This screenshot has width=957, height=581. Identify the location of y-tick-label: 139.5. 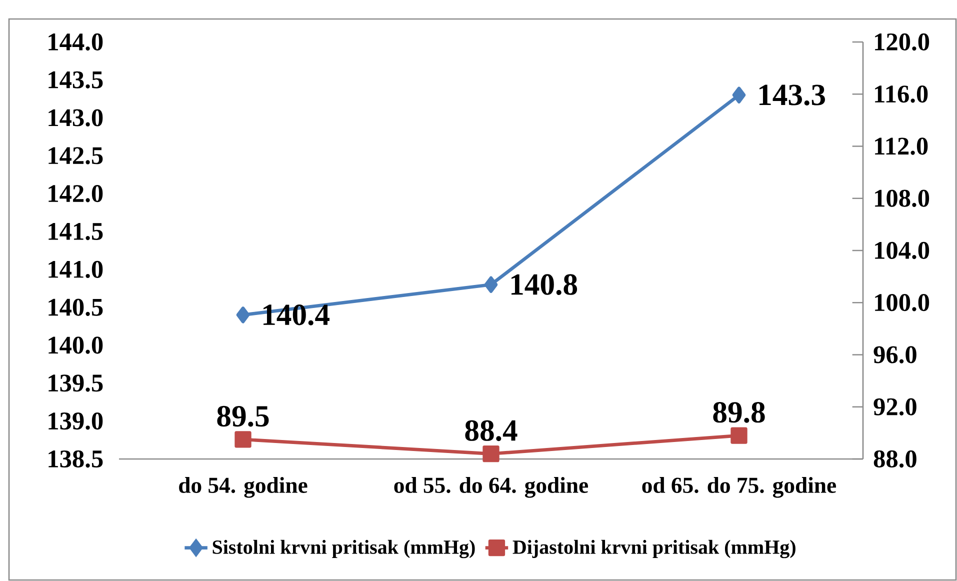
(75, 383).